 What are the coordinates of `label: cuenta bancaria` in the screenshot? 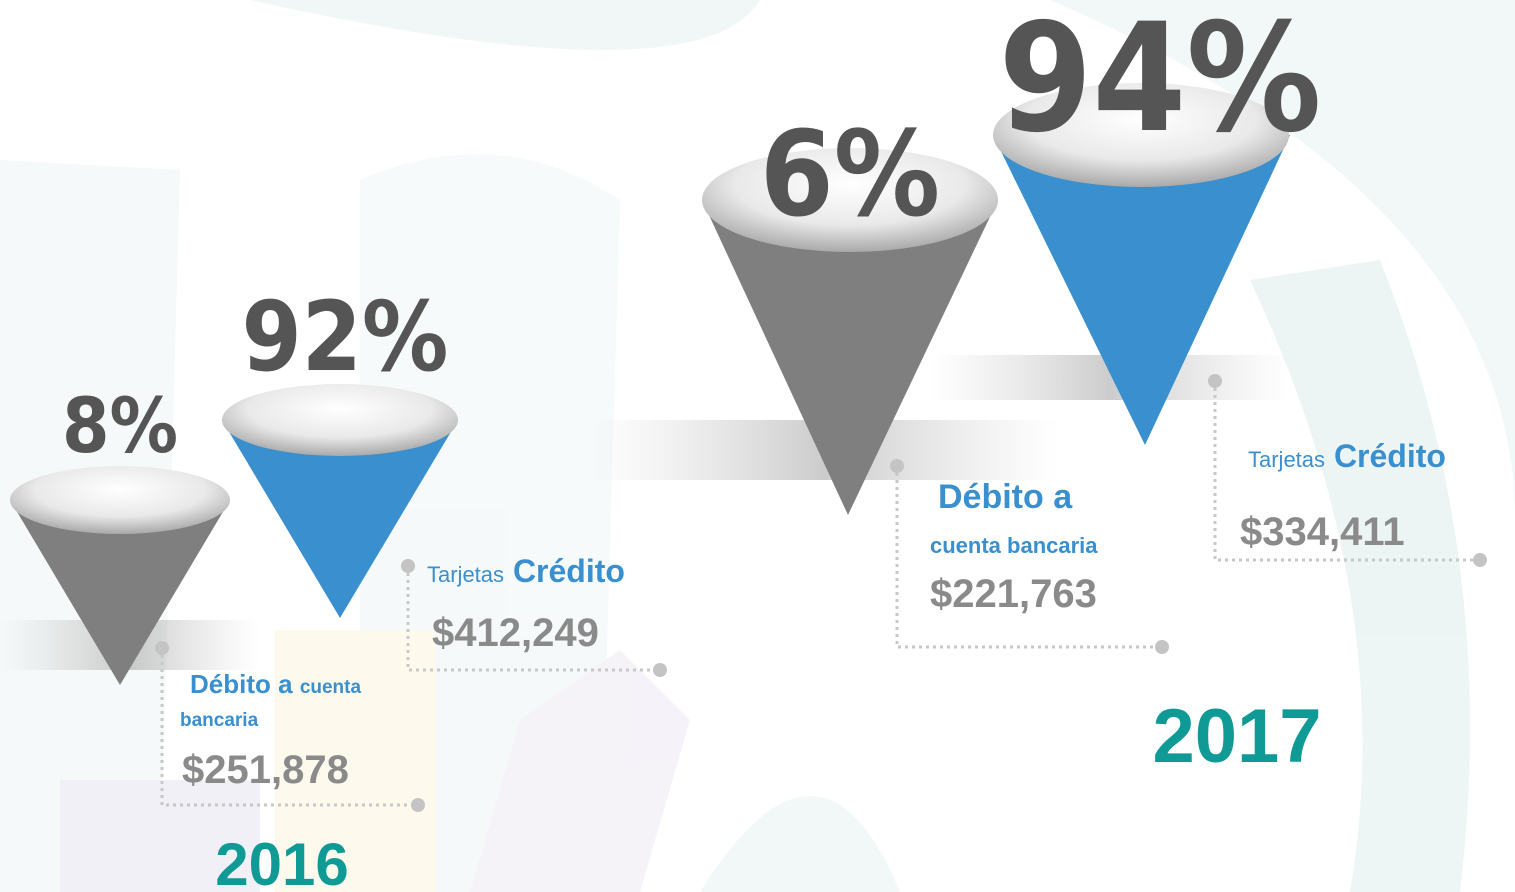 It's located at (1014, 545).